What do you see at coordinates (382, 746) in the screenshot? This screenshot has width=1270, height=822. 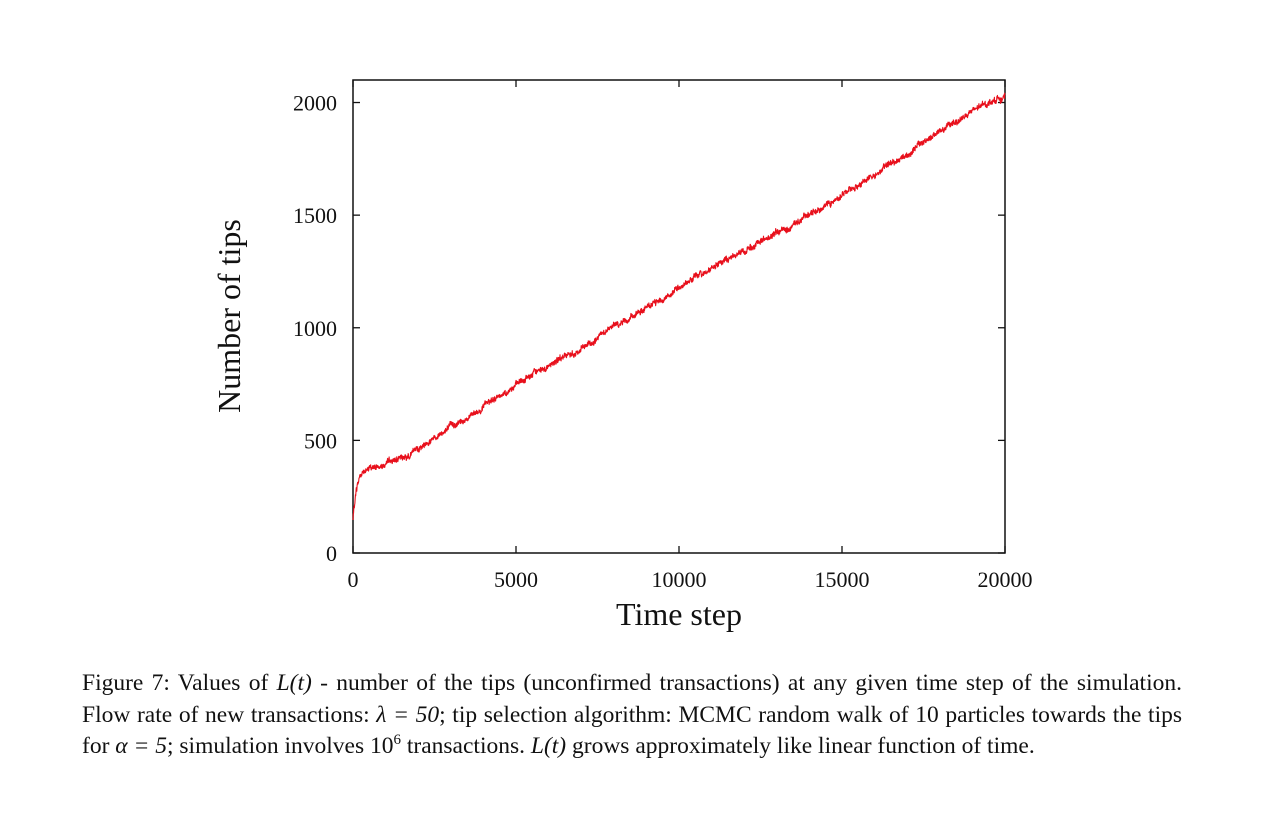 I see `caption-power-base: 10` at bounding box center [382, 746].